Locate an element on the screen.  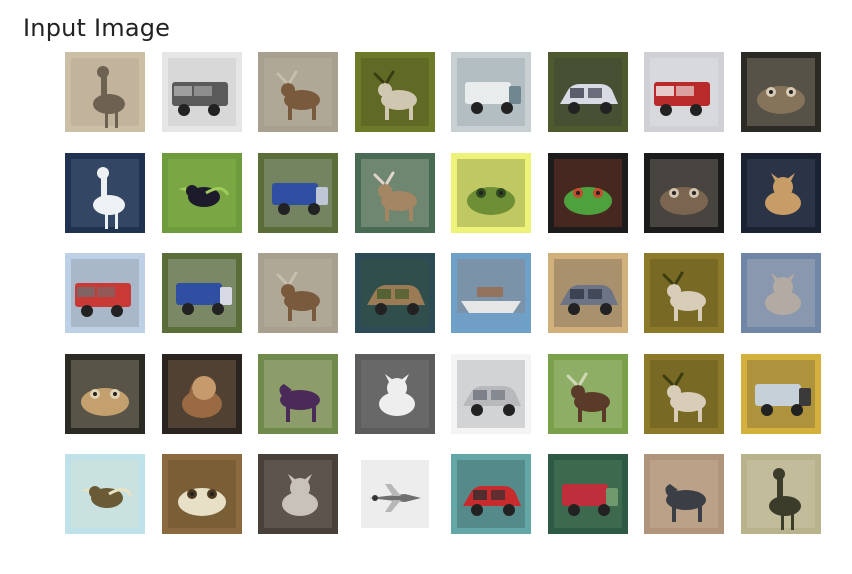
dog-icon is located at coordinates (201, 393).